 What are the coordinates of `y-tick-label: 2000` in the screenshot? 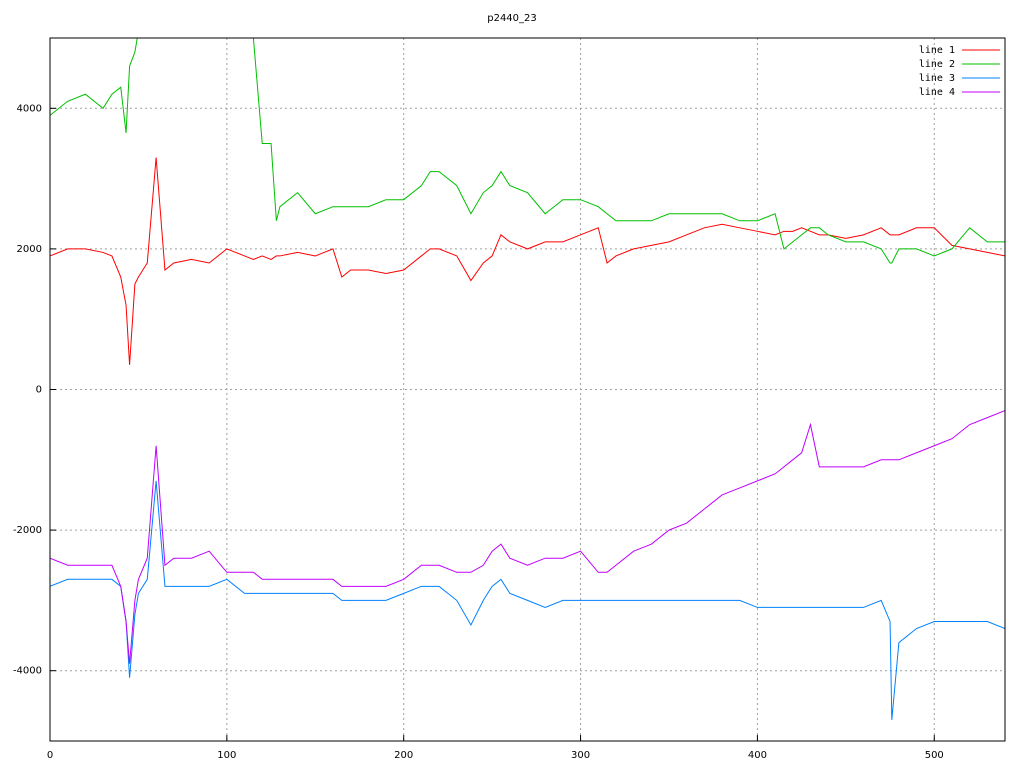 It's located at (29, 249).